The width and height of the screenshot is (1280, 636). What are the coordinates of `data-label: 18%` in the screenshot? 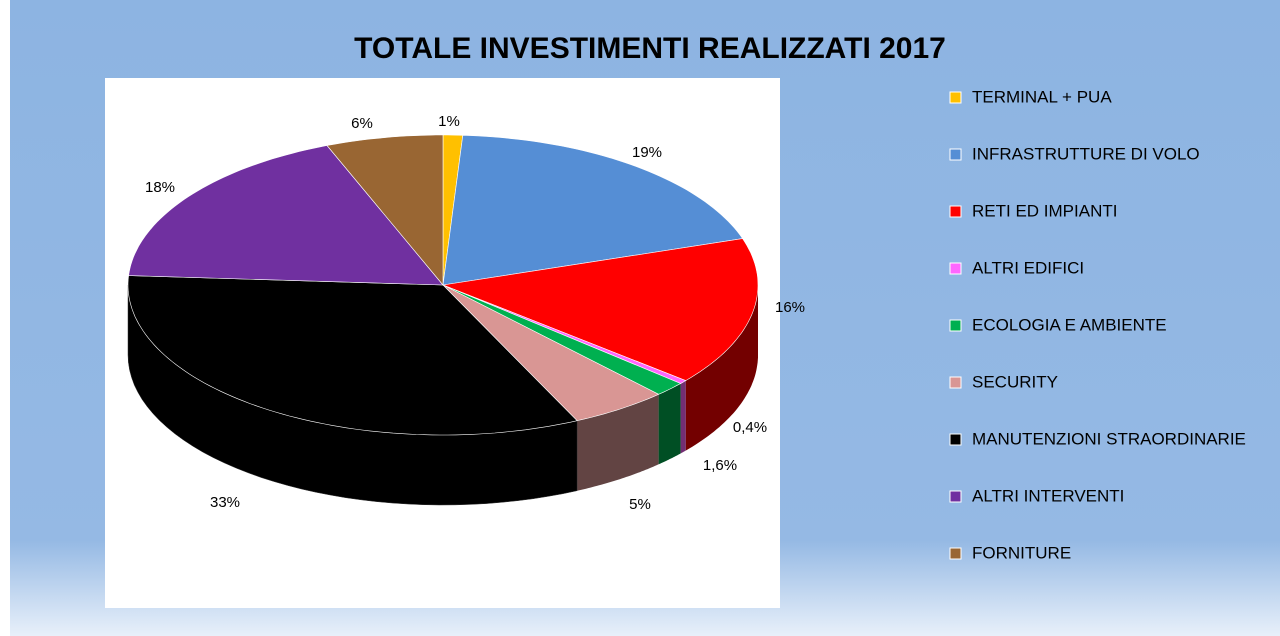 It's located at (160, 187).